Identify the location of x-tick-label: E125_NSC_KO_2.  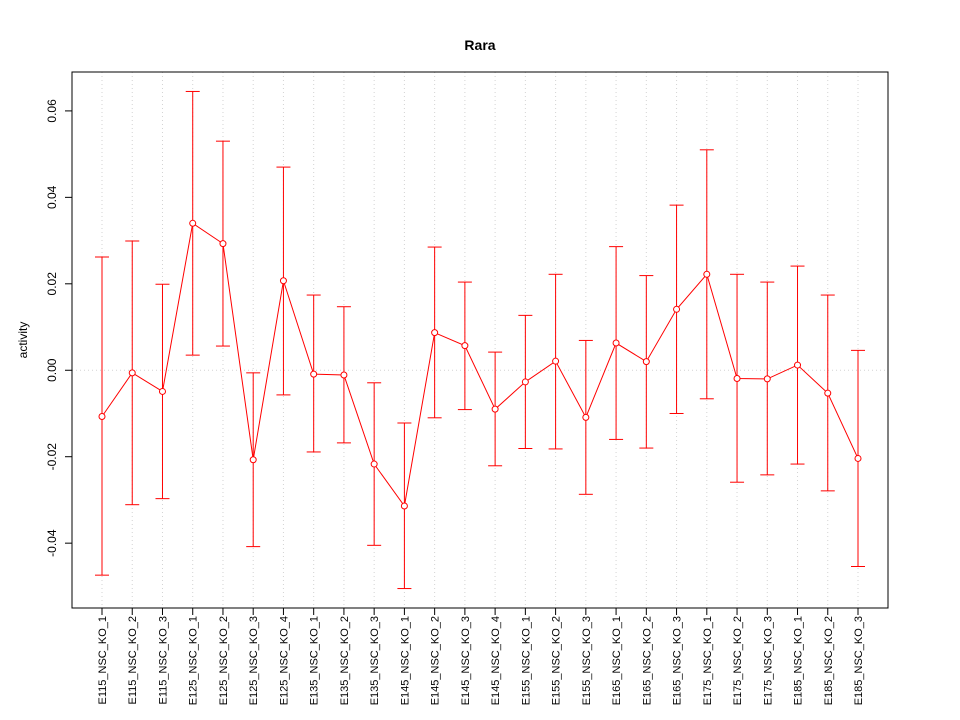
(224, 660).